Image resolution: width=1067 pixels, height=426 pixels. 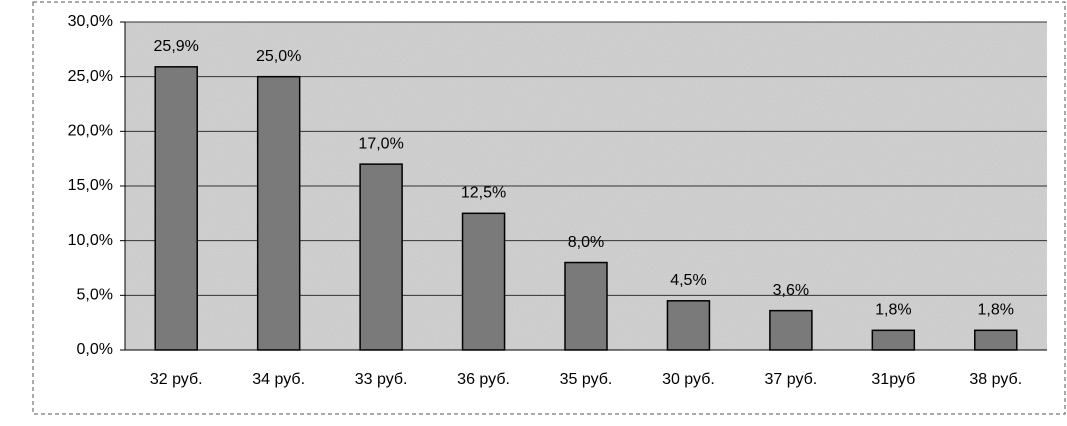 I want to click on y-tick-label: 15,0%, so click(x=90, y=185).